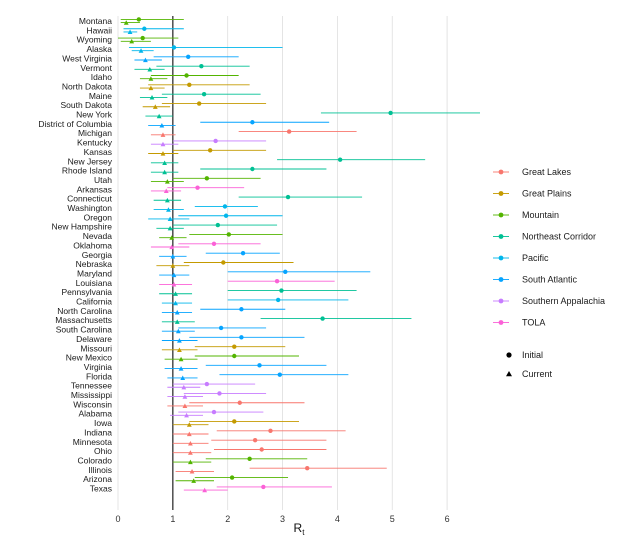  Describe the element at coordinates (102, 77) in the screenshot. I see `state-label: Idaho` at that location.